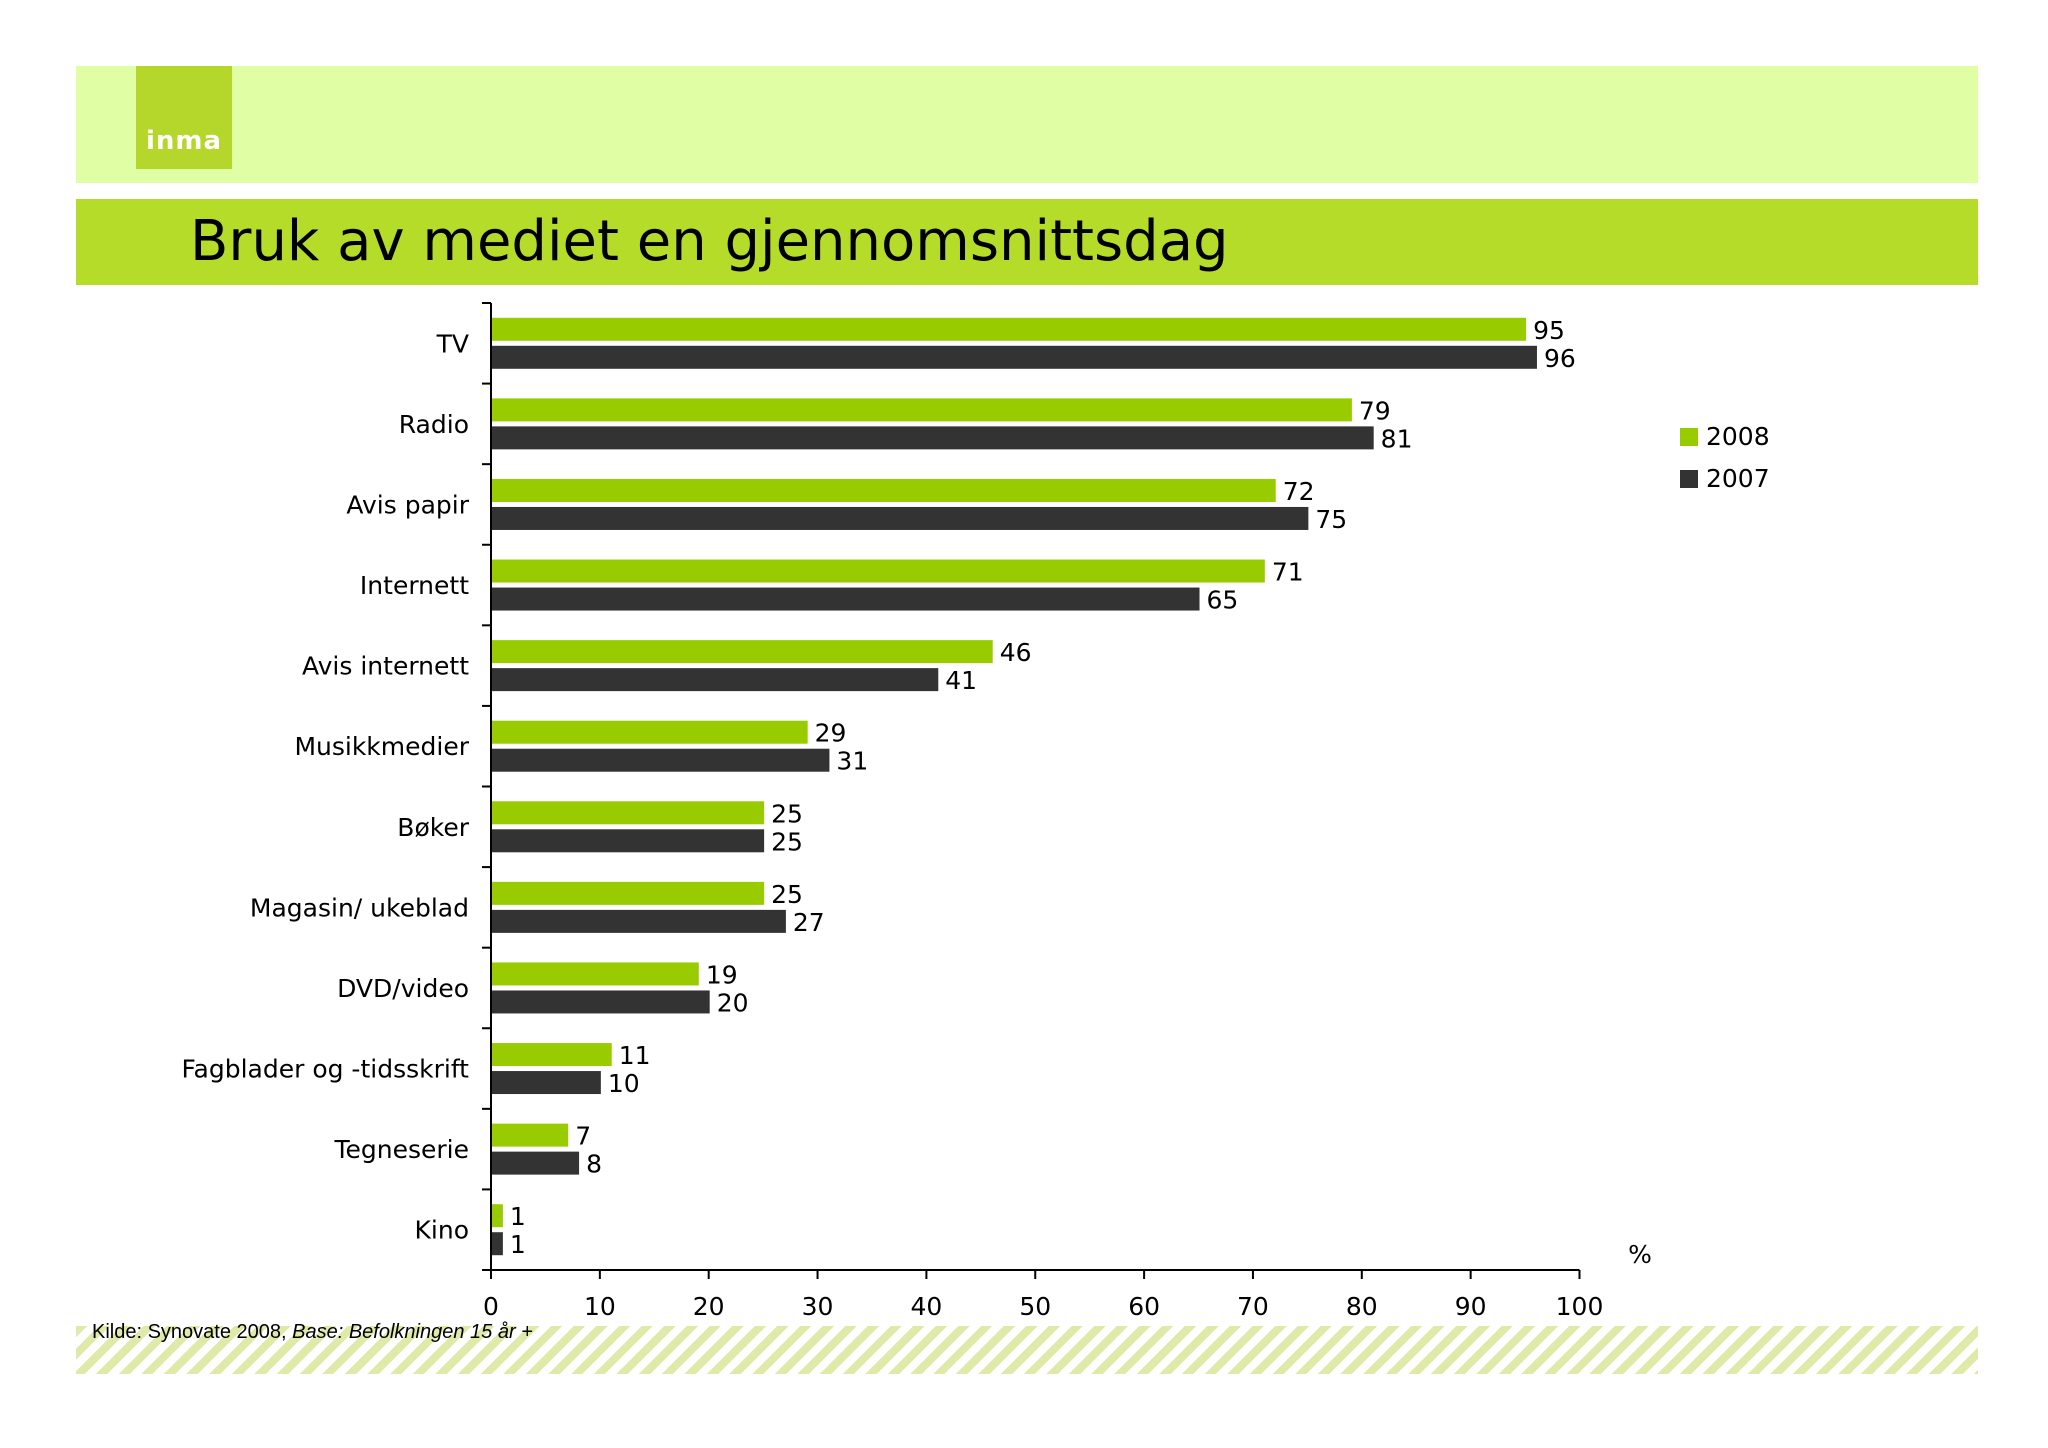  Describe the element at coordinates (831, 733) in the screenshot. I see `data-label-2008: 29` at that location.